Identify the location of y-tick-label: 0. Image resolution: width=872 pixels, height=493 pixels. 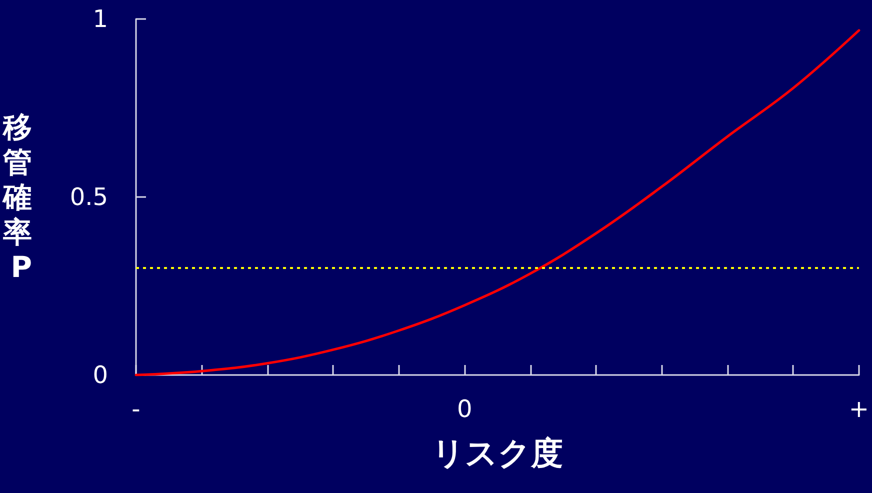
(100, 375).